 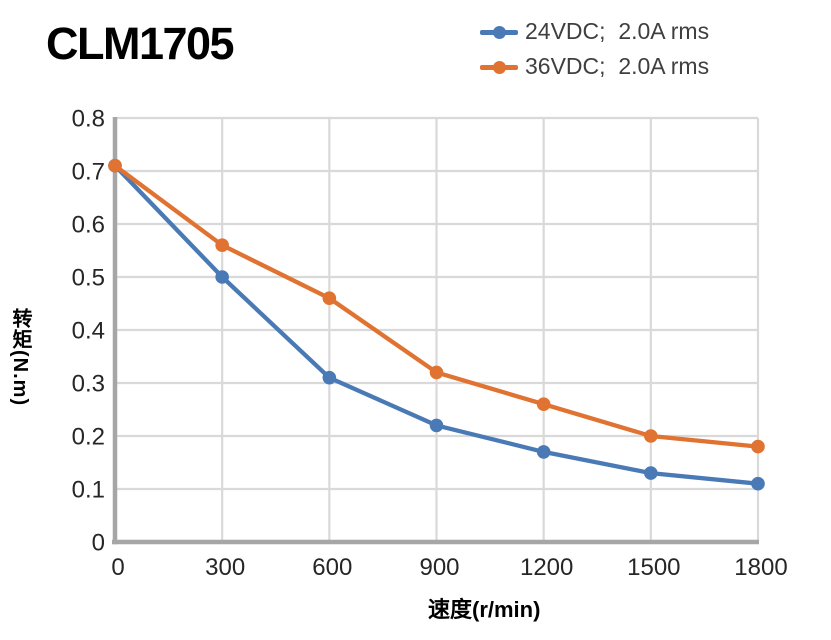 What do you see at coordinates (88, 278) in the screenshot?
I see `y-tick-label: 0.5` at bounding box center [88, 278].